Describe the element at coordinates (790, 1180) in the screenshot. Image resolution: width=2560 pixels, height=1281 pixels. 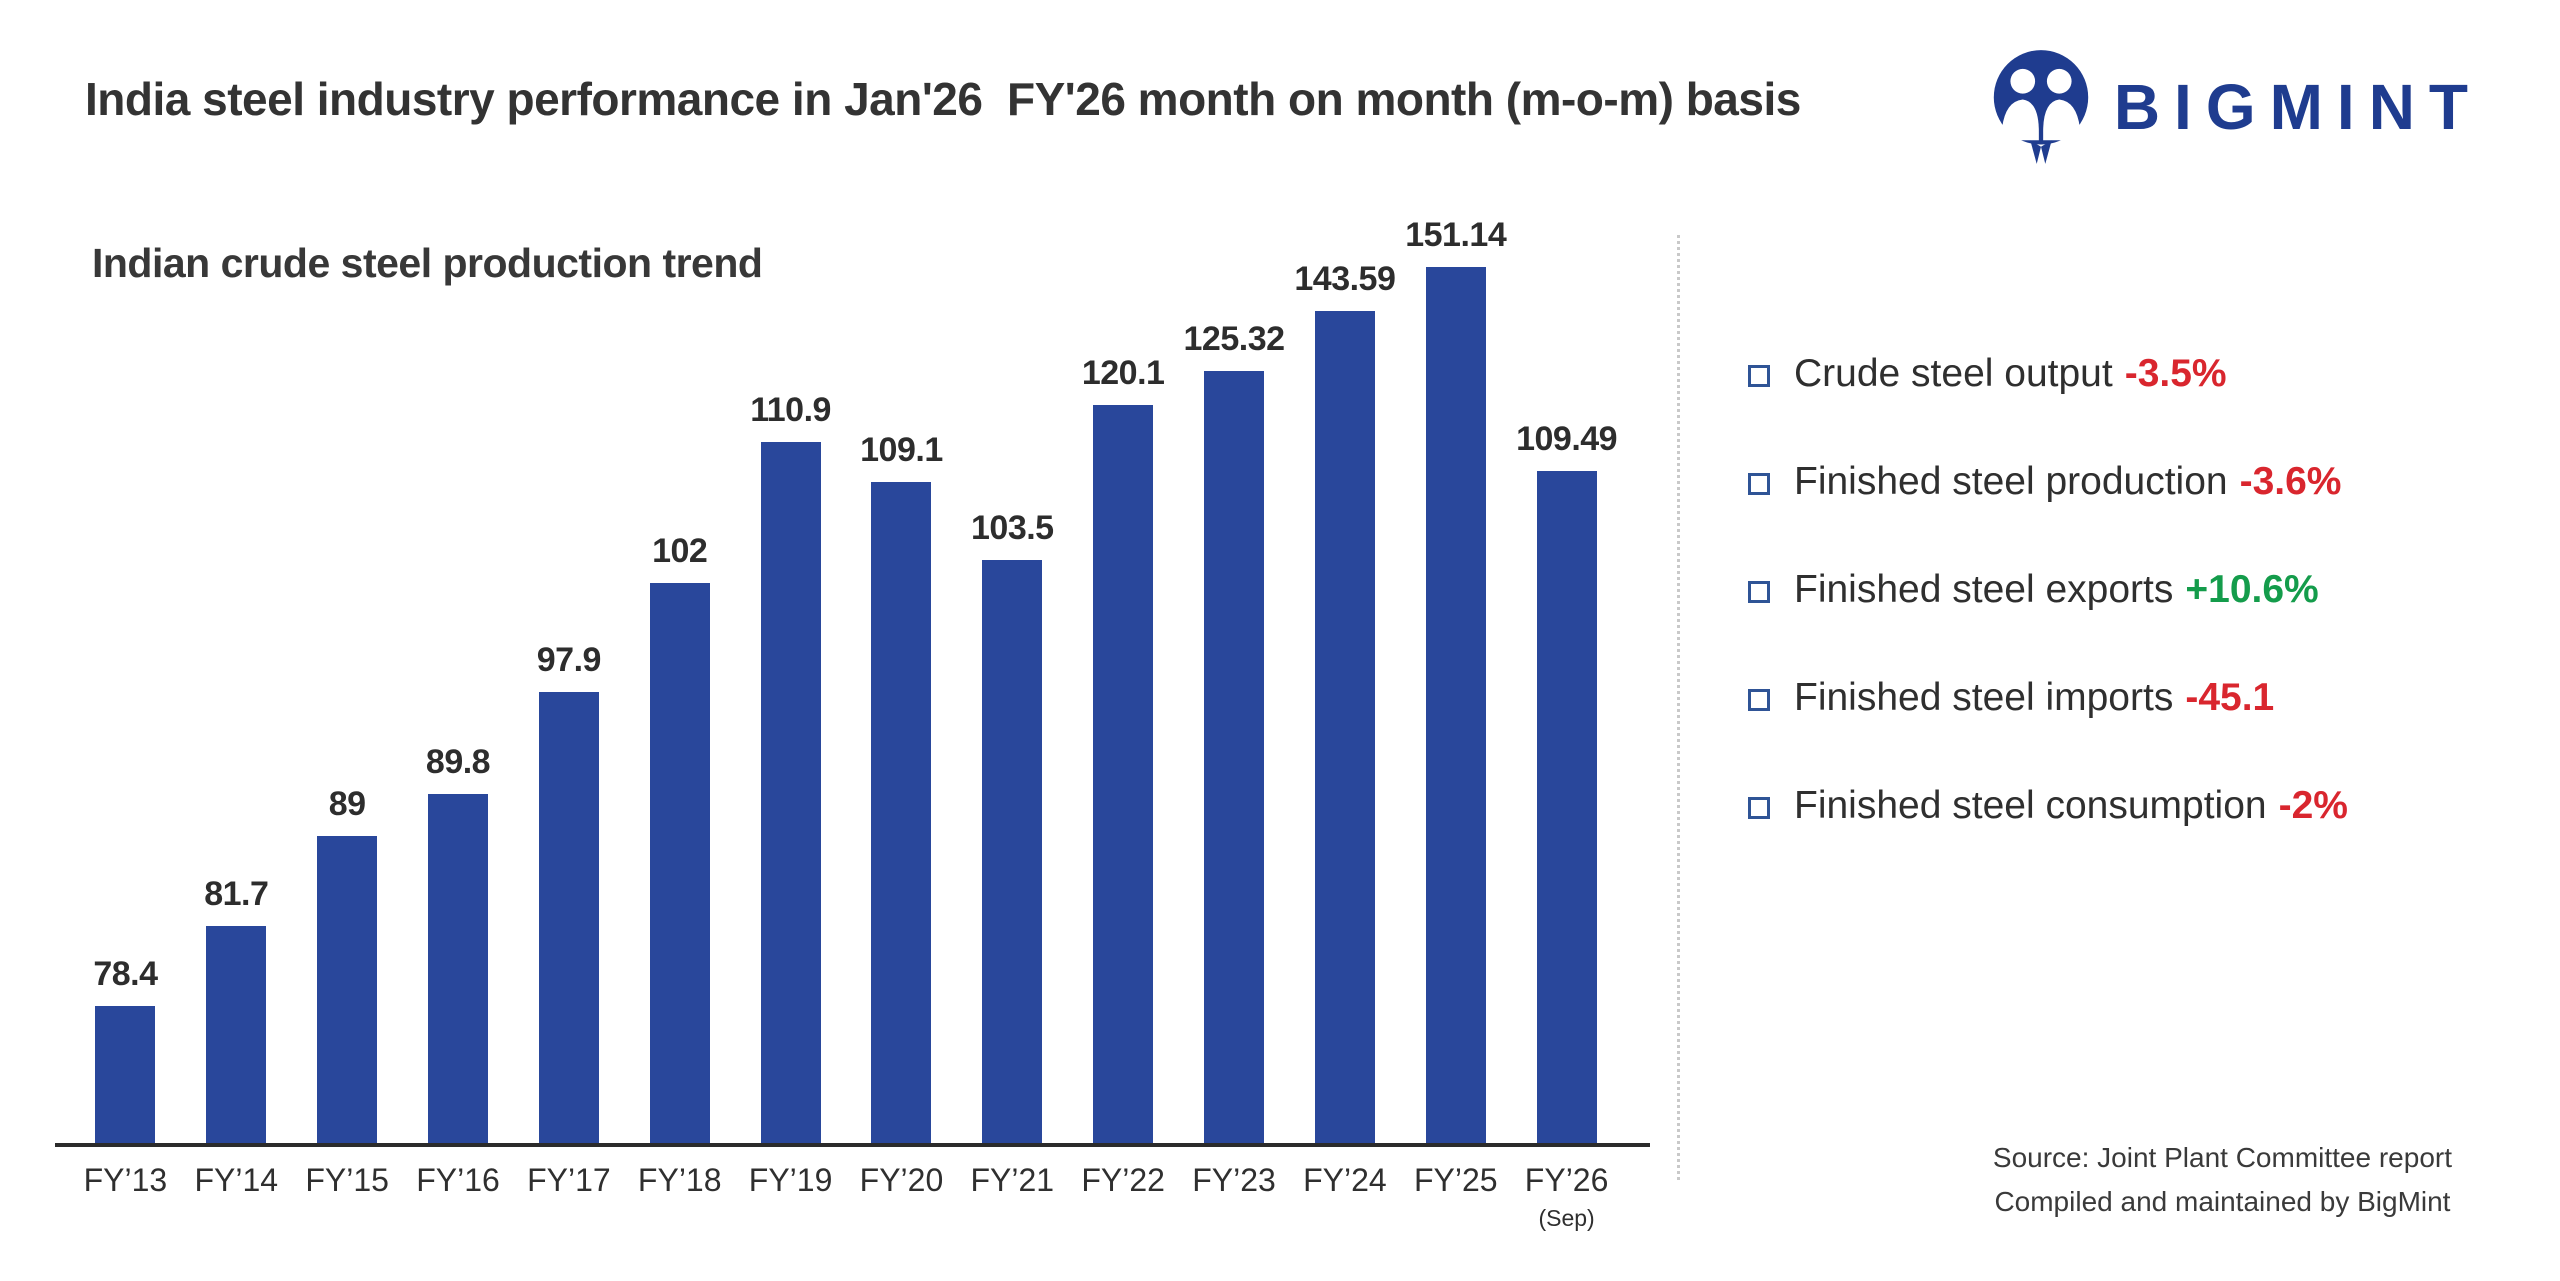
I see `x-axis-label: FY’19` at that location.